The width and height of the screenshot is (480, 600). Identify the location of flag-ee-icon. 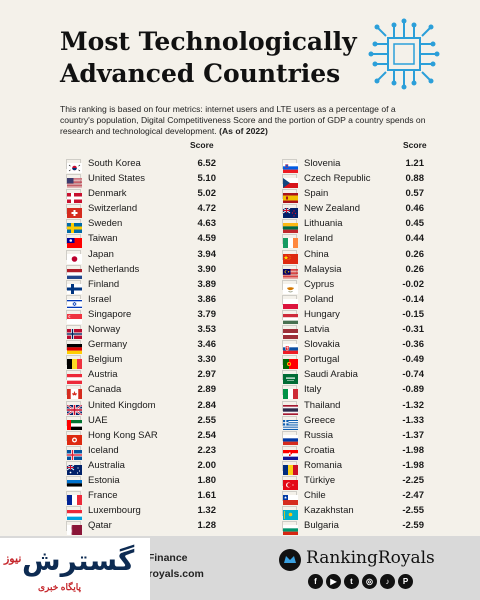
(74, 482).